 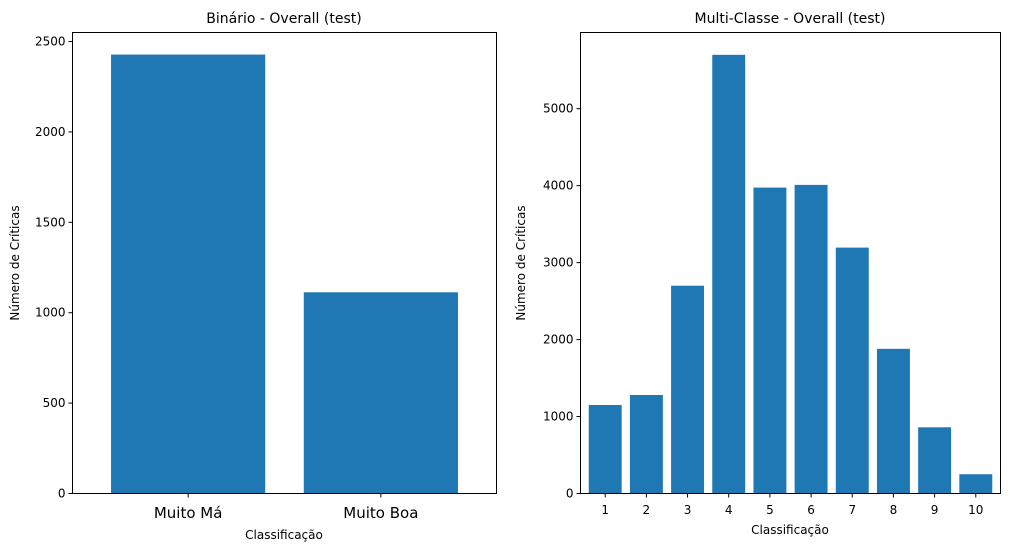 What do you see at coordinates (770, 510) in the screenshot?
I see `multiclass-x-tick-label: 5` at bounding box center [770, 510].